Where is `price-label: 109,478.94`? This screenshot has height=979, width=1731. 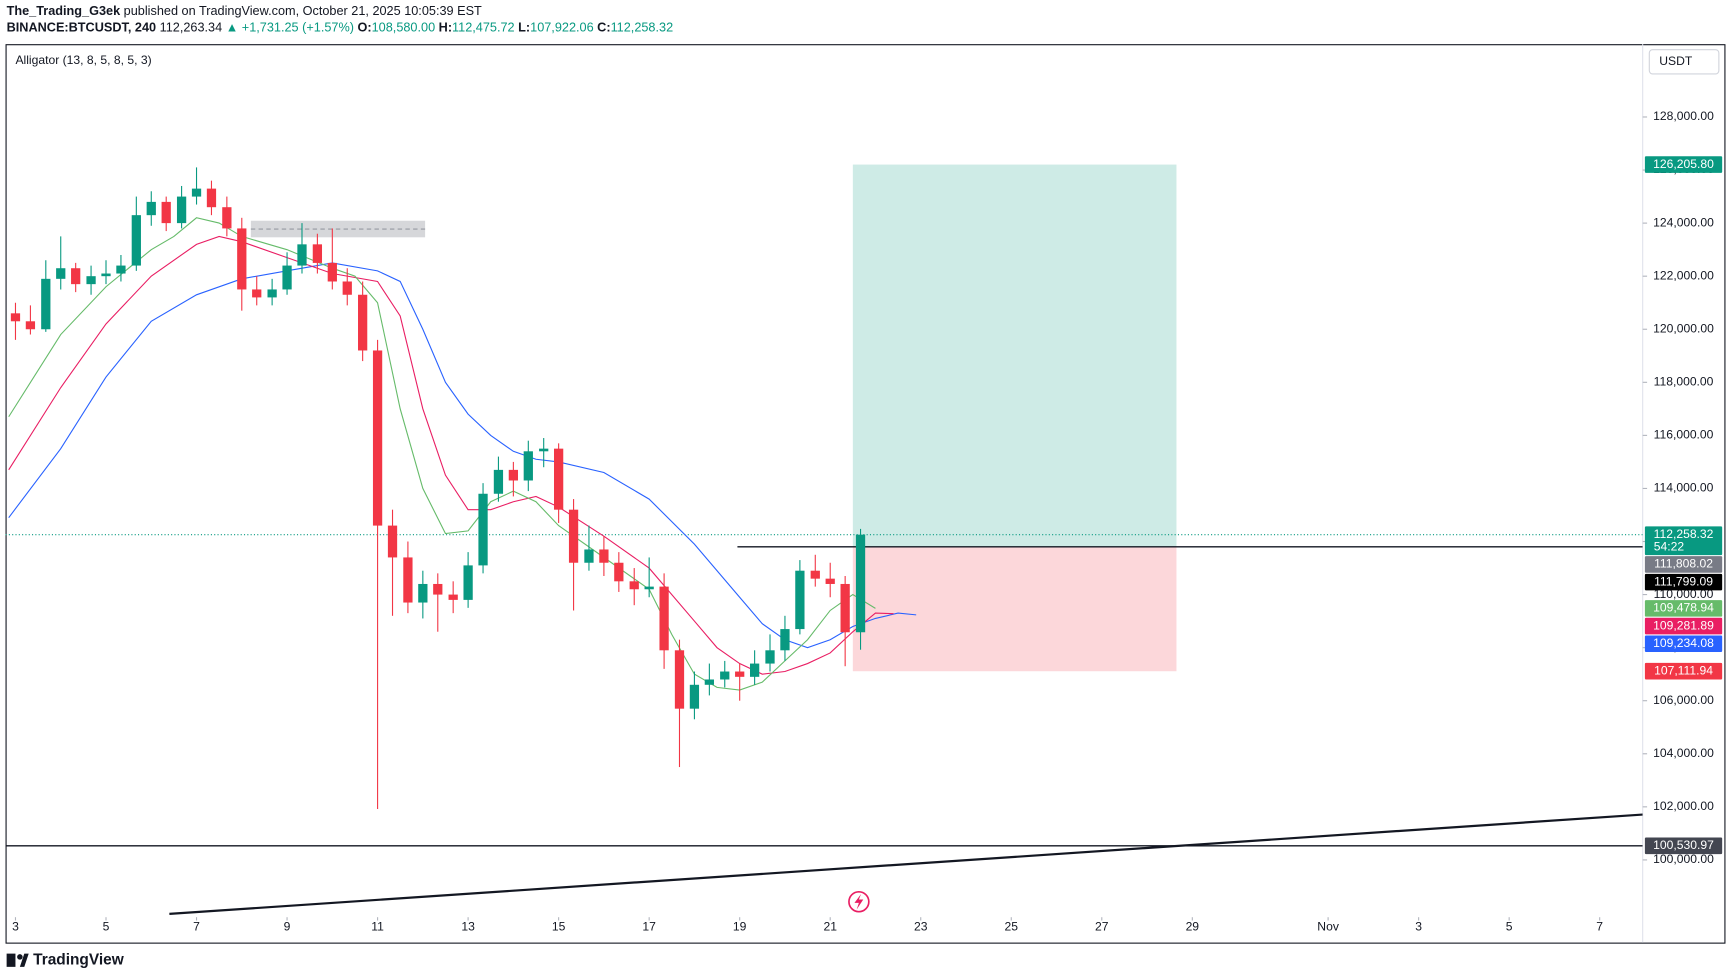 price-label: 109,478.94 is located at coordinates (1683, 608).